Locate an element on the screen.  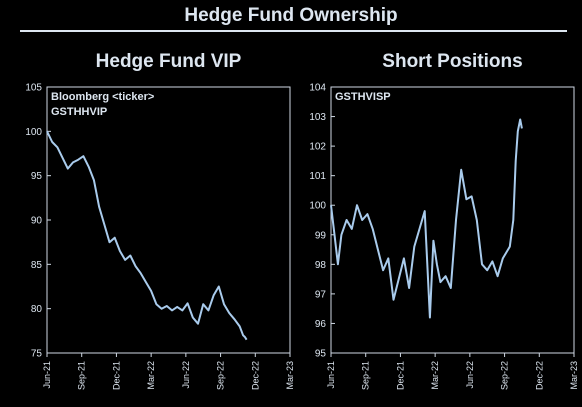
right-x-tick-label: Mar-22 is located at coordinates (435, 375).